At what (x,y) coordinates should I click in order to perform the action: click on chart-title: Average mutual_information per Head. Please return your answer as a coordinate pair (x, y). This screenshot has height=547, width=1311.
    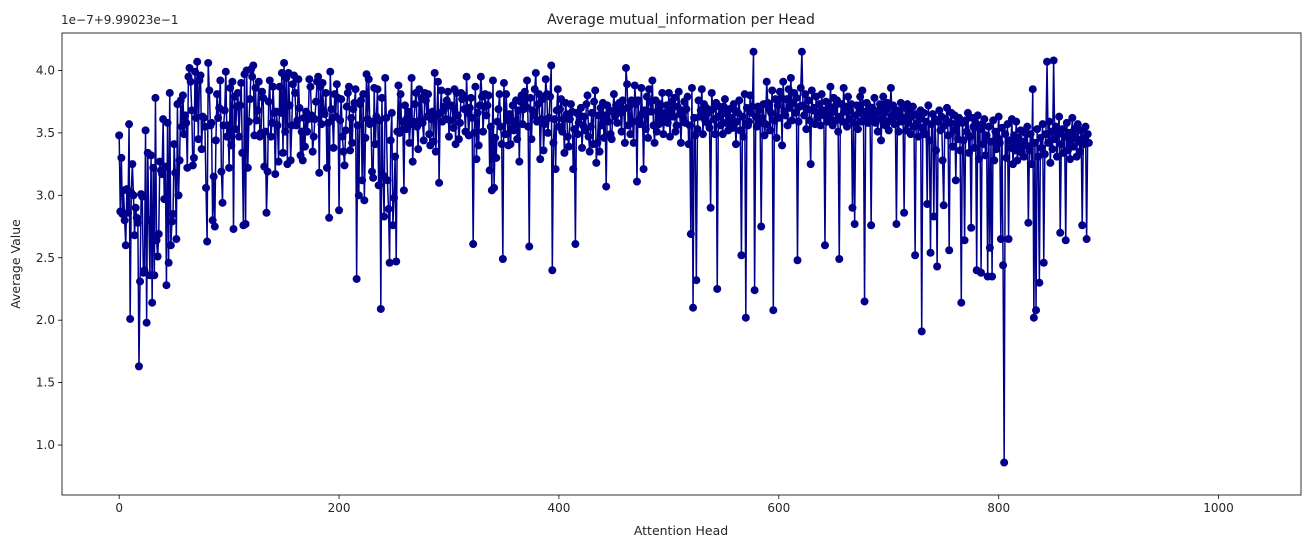
    Looking at the image, I should click on (681, 20).